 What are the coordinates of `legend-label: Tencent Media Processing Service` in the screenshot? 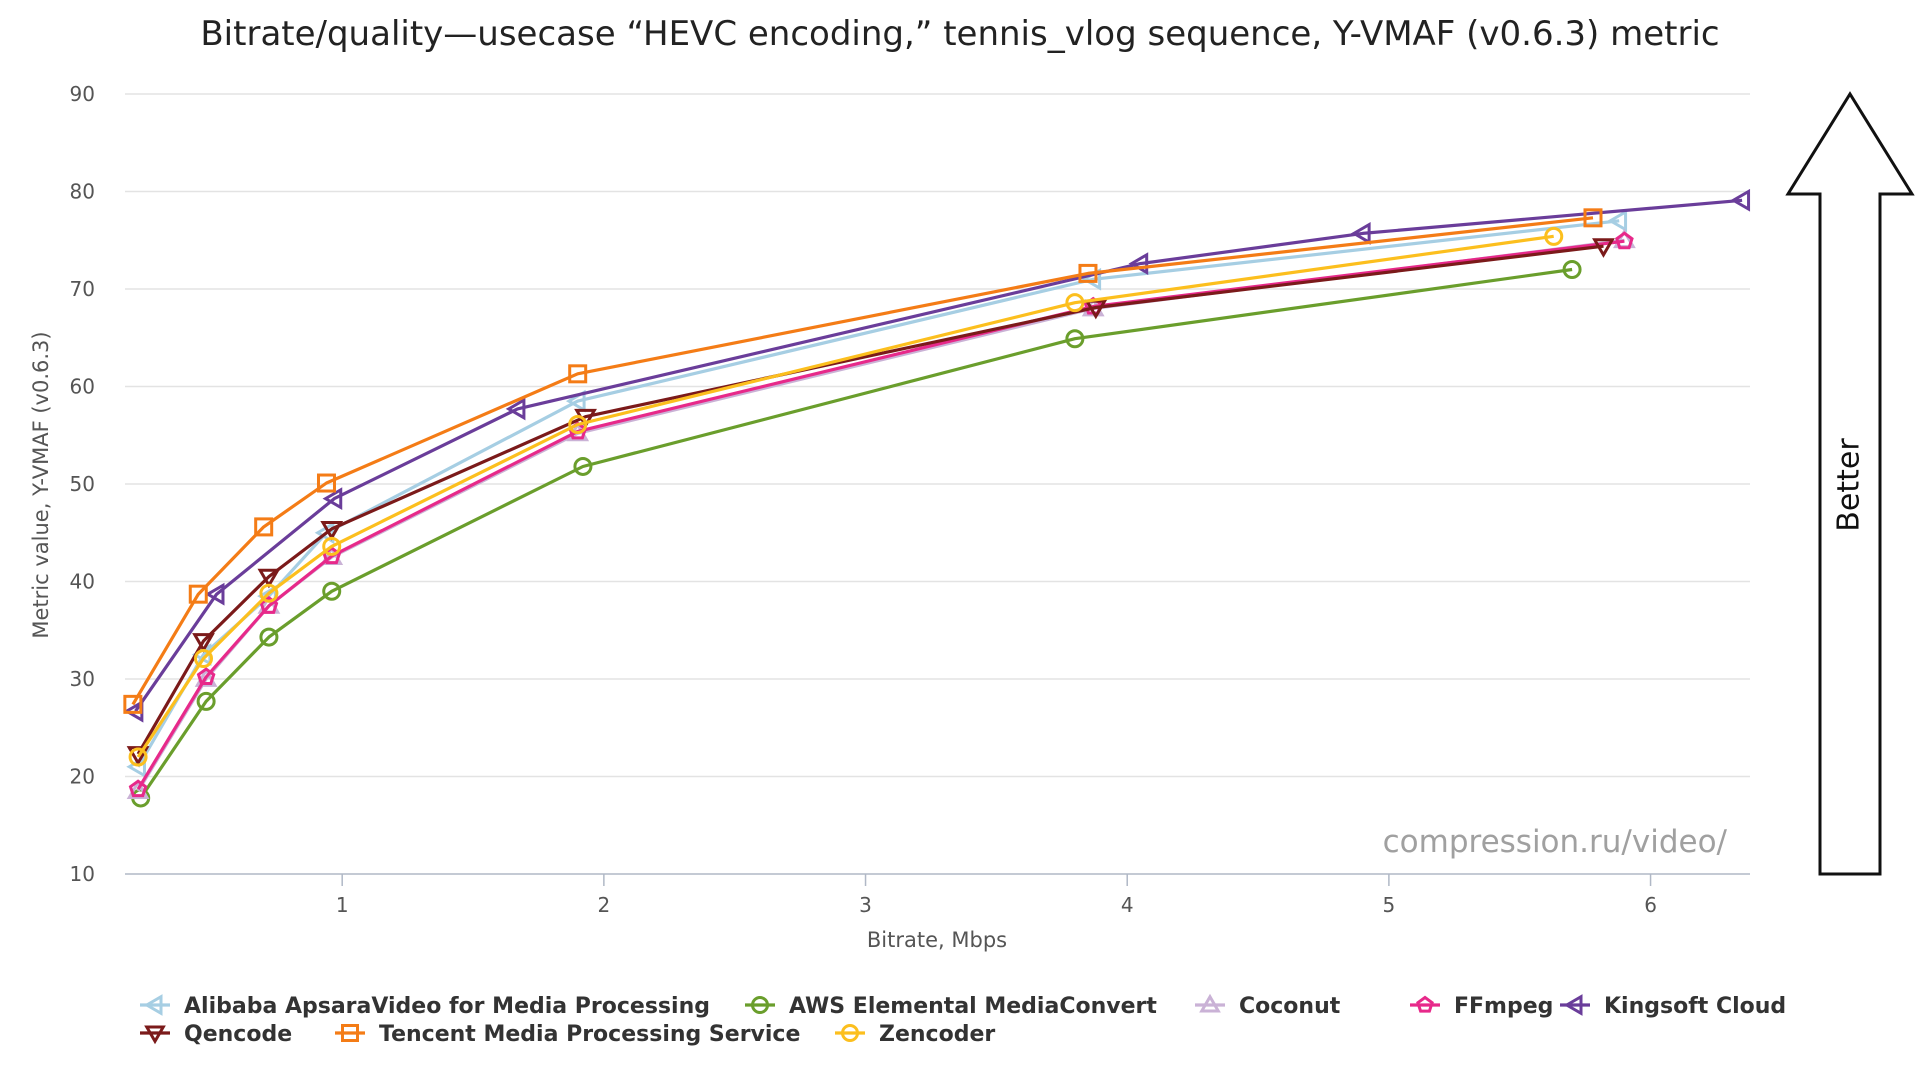 It's located at (589, 1034).